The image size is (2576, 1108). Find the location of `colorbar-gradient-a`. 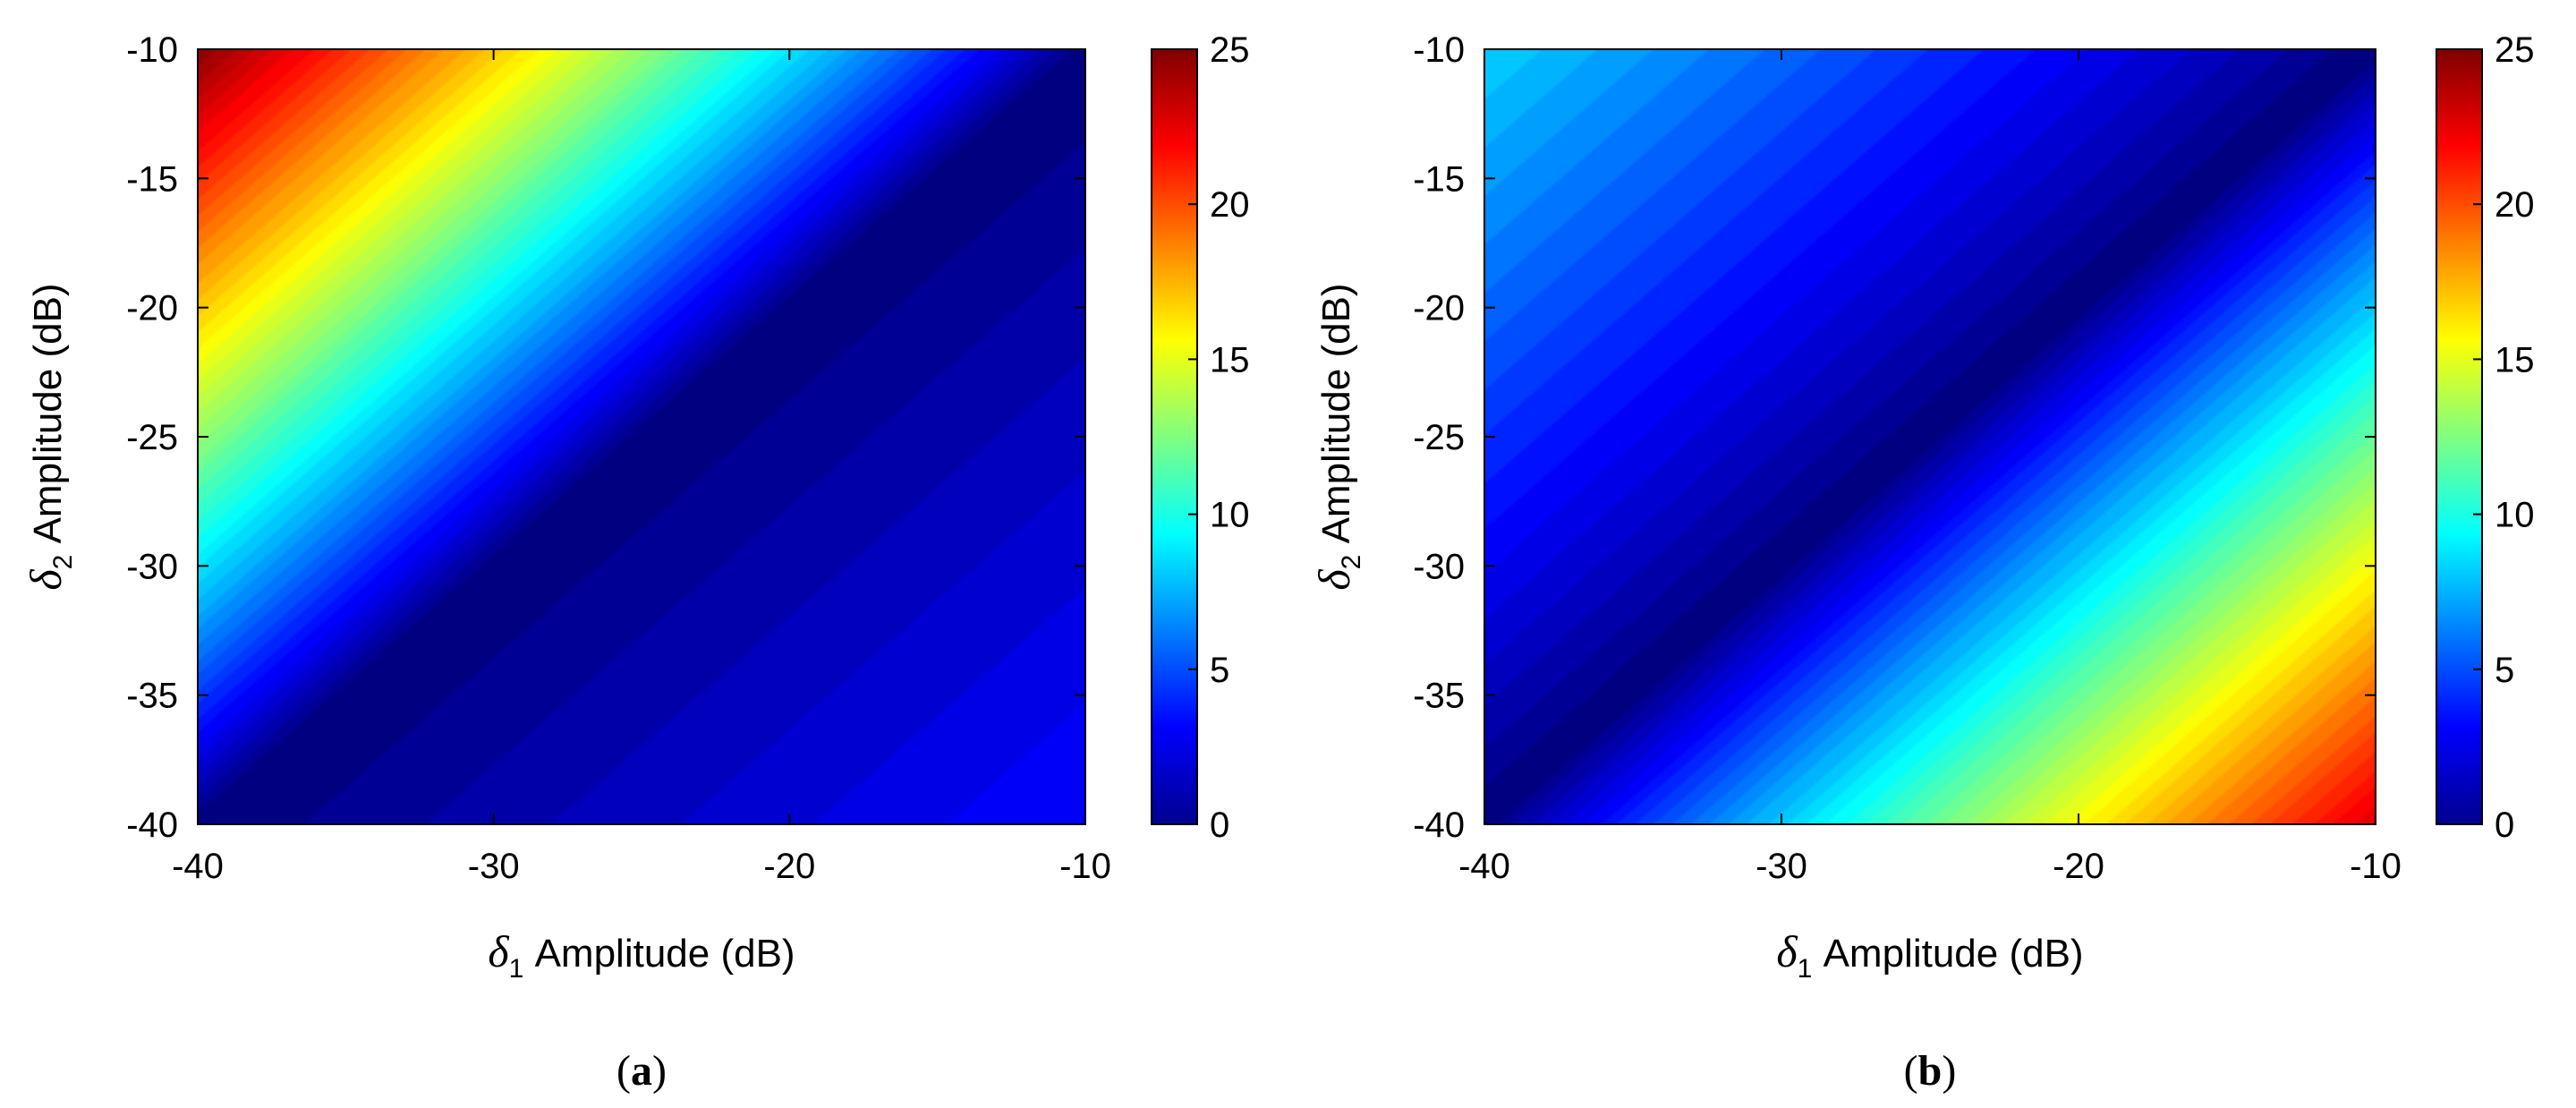

colorbar-gradient-a is located at coordinates (1174, 436).